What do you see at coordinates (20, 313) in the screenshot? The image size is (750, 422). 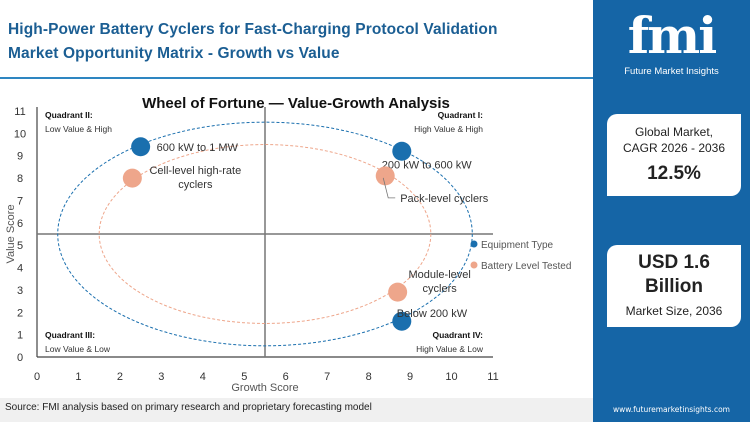 I see `y-tick-label: 2` at bounding box center [20, 313].